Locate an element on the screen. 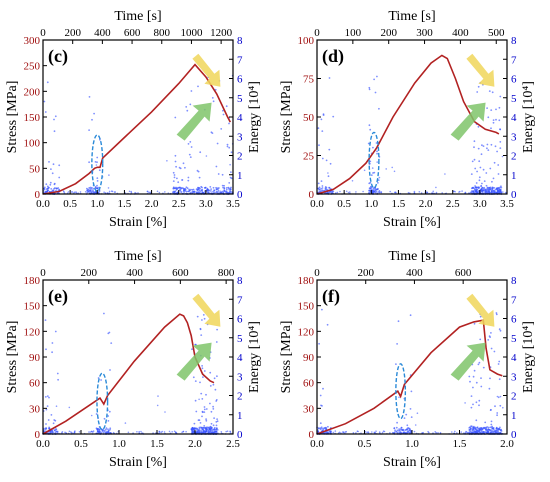 Image resolution: width=550 pixels, height=482 pixels. right-tick-label: 3 is located at coordinates (514, 137).